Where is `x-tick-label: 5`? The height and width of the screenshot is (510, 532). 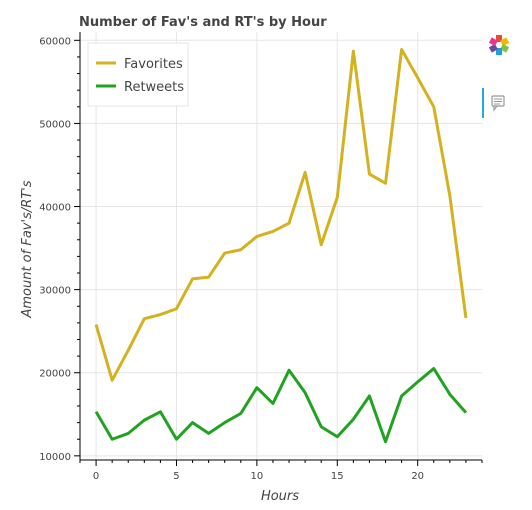 x-tick-label: 5 is located at coordinates (176, 476).